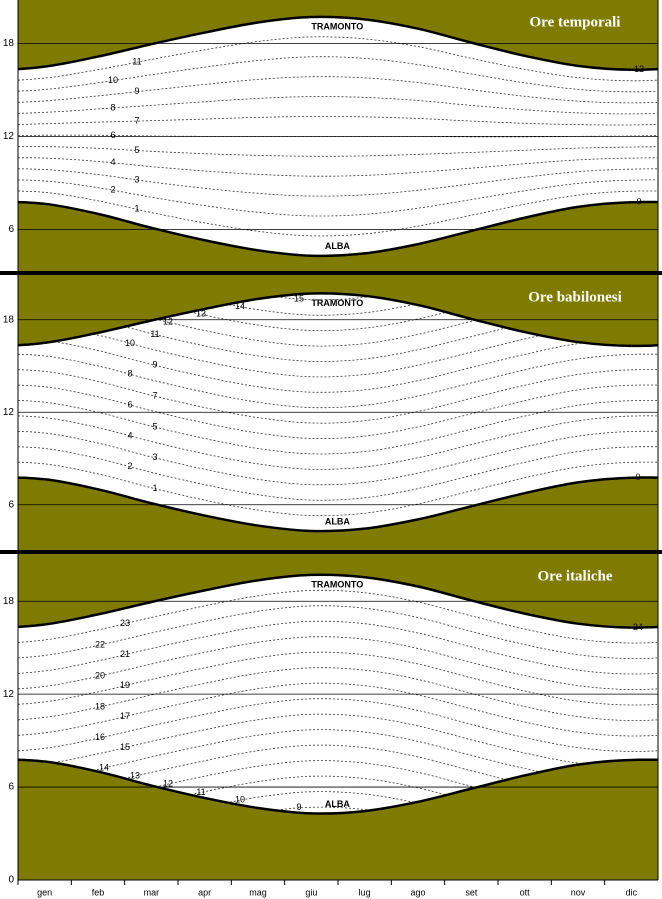  Describe the element at coordinates (574, 576) in the screenshot. I see `panel-title: Ore italiche` at that location.